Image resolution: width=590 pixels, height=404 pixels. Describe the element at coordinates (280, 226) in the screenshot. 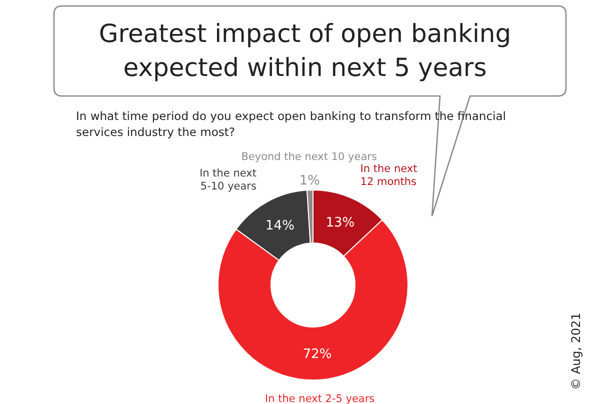

I see `data-label: 14%` at that location.